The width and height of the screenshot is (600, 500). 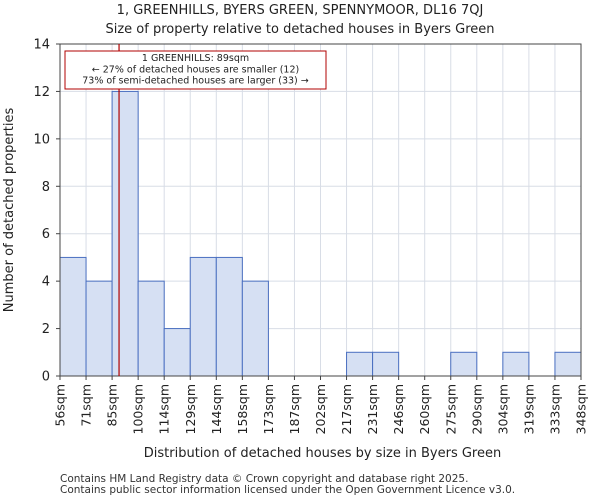 I want to click on x-tick-label-3: 100sqm, so click(x=138, y=409).